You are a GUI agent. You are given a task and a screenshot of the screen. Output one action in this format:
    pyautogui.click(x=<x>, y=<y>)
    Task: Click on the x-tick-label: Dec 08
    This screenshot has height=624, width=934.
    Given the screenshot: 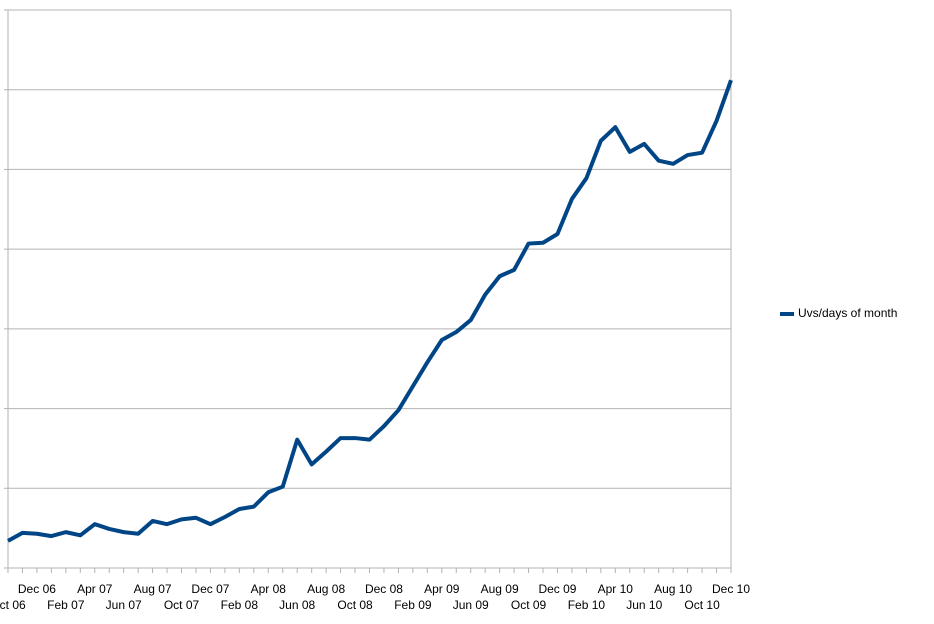 What is the action you would take?
    pyautogui.click(x=384, y=589)
    